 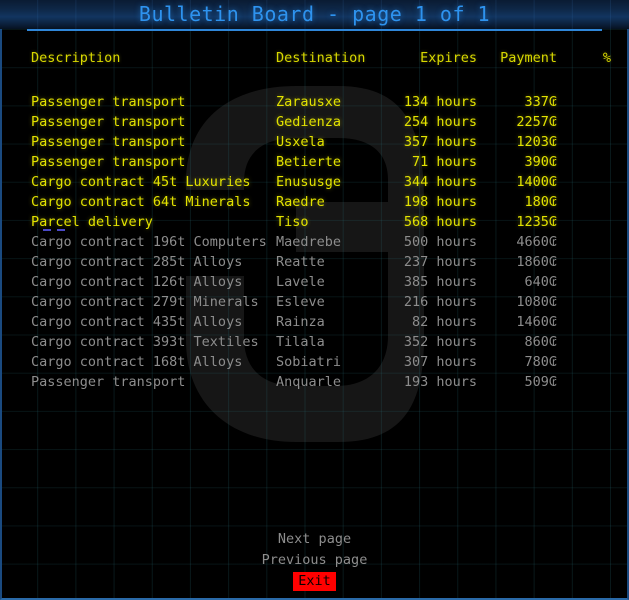 What do you see at coordinates (149, 242) in the screenshot?
I see `cell-description: Cargo contract 196t Computers` at bounding box center [149, 242].